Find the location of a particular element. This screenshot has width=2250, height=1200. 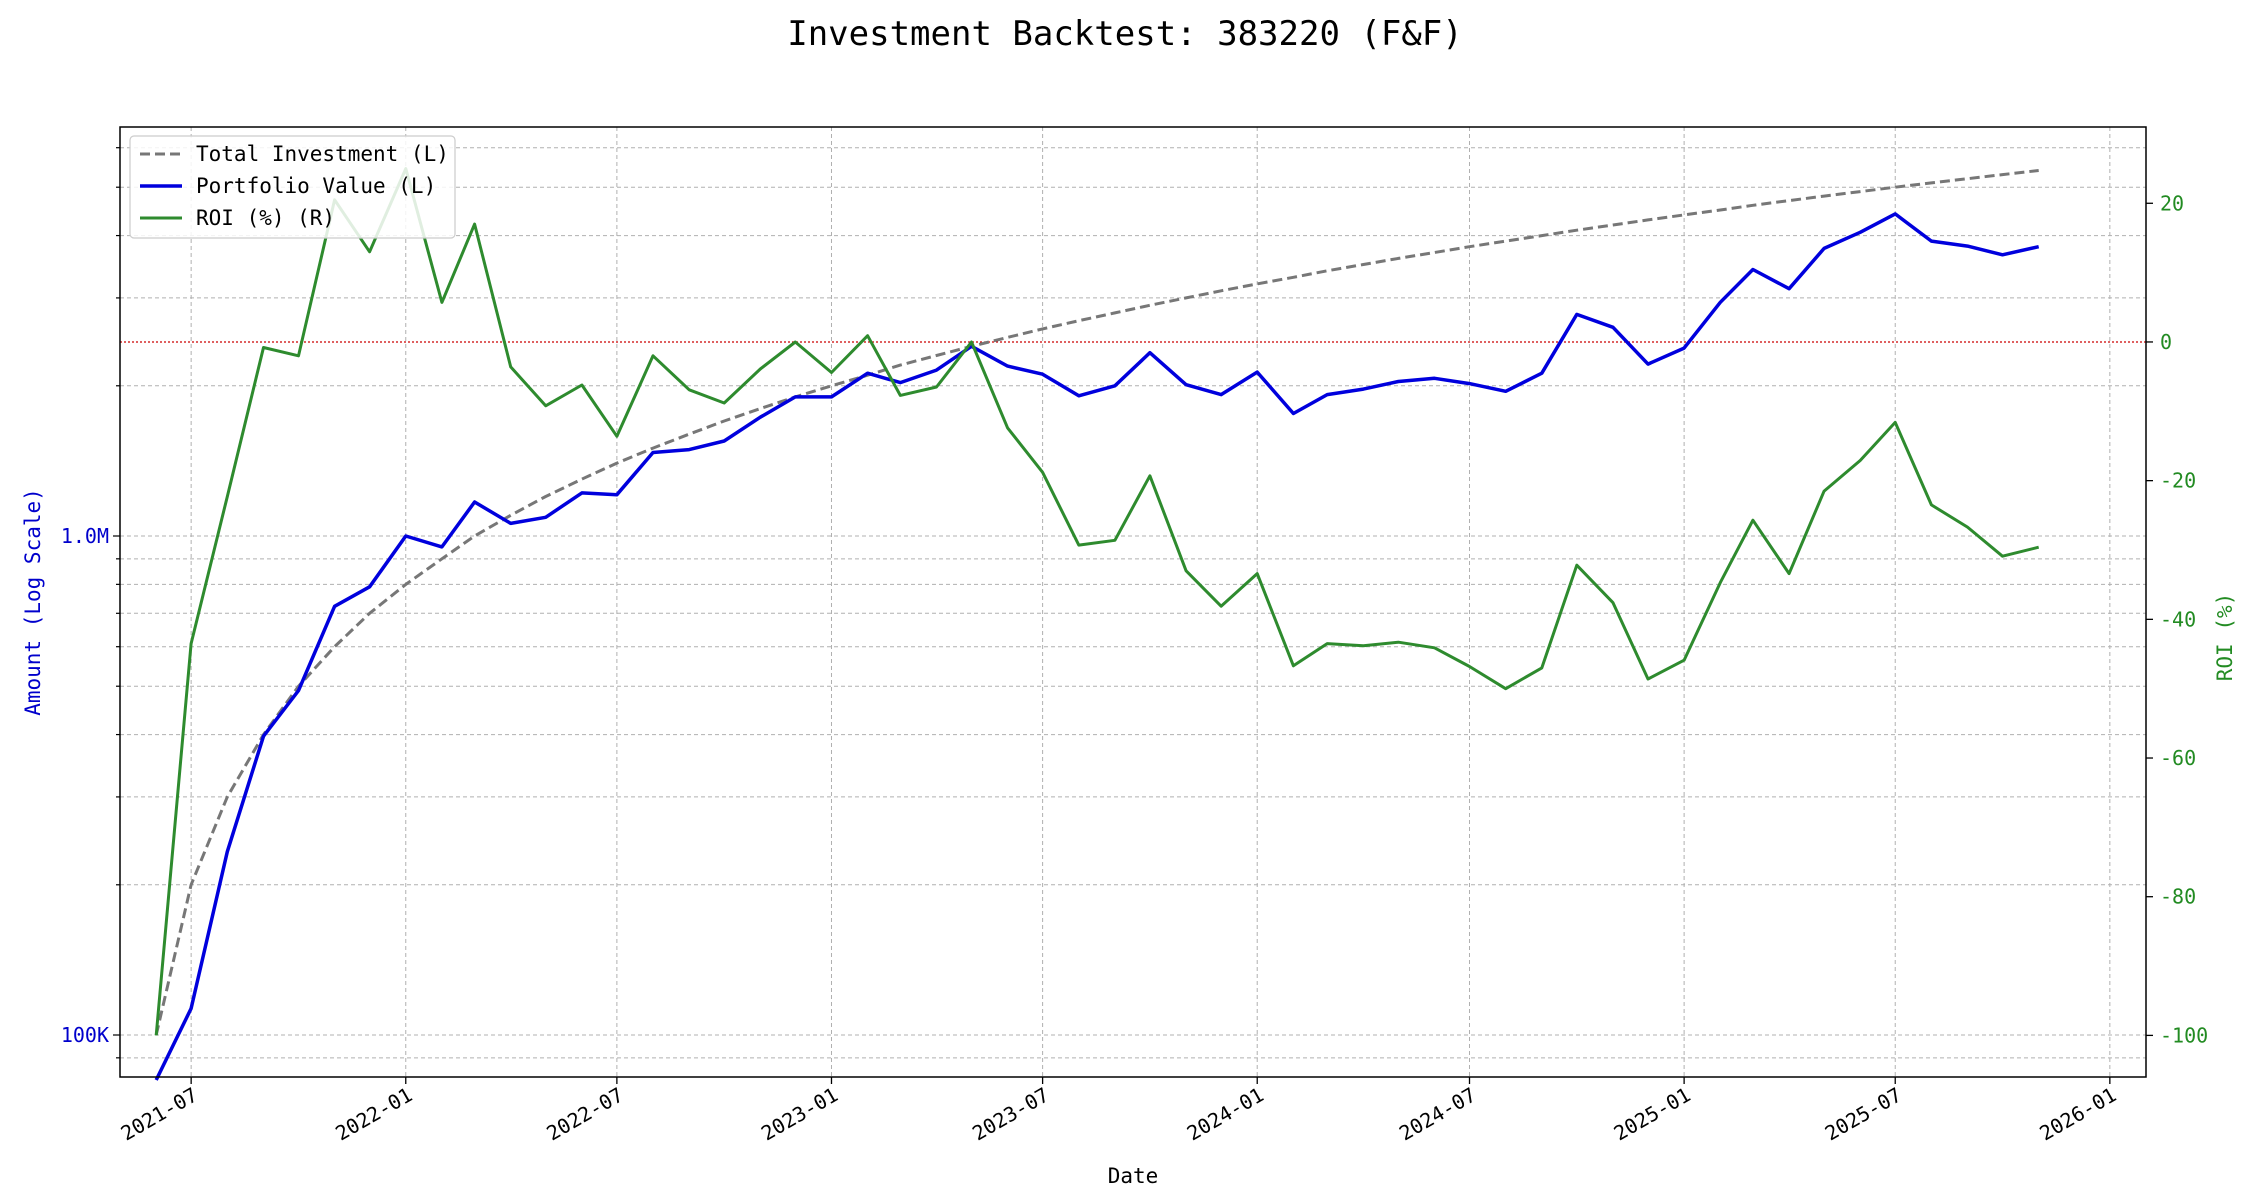

y-right-tick-label: -20 is located at coordinates (2178, 481).